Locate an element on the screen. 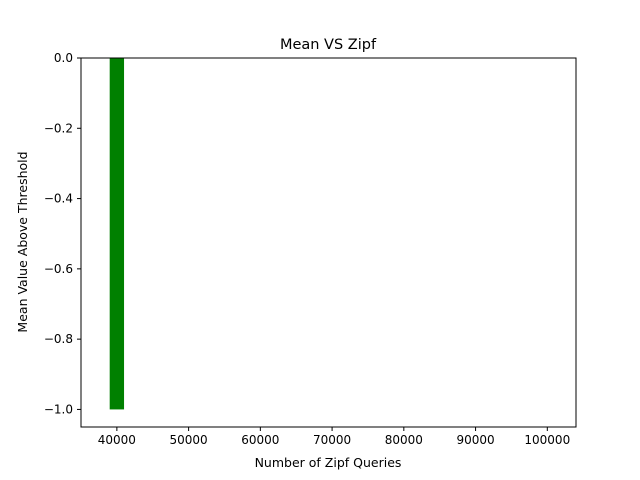  y-tick-label: −0.2 is located at coordinates (58, 128).